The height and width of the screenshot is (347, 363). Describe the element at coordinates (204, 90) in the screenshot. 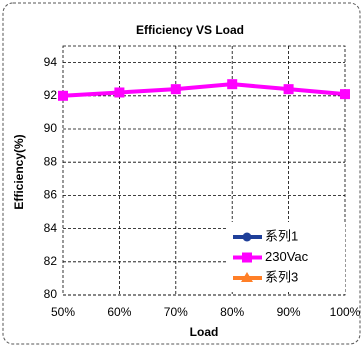

I see `series-line` at that location.